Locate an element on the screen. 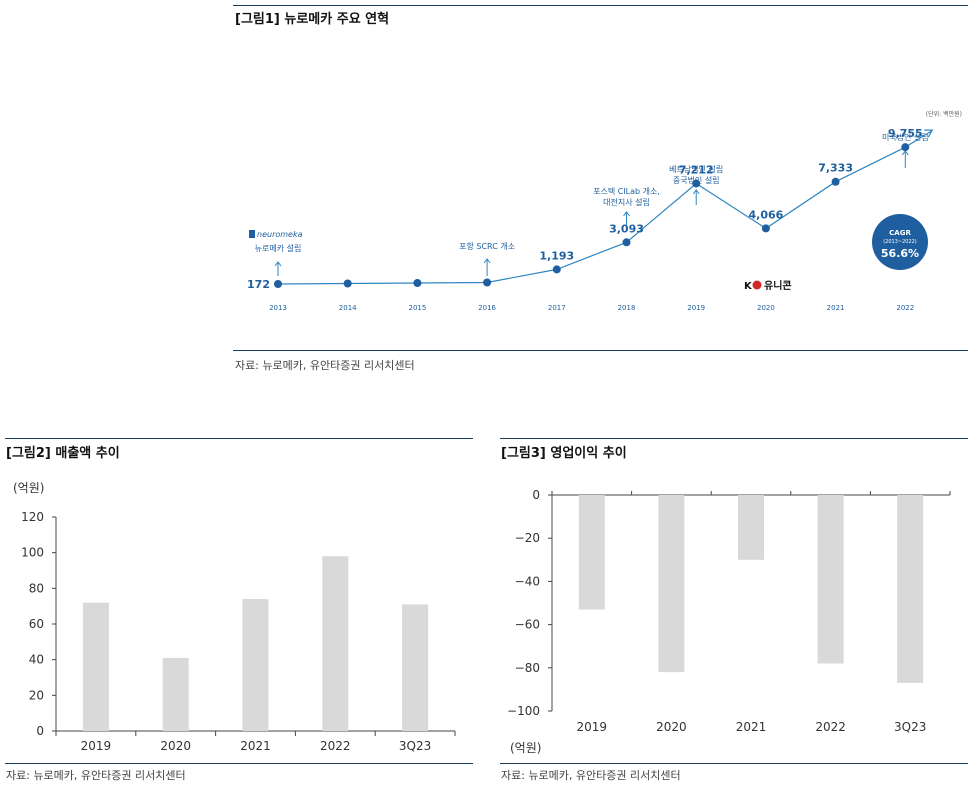 This screenshot has width=980, height=792. cagr-badge: CAGR (2013~2022) 56.6% is located at coordinates (900, 242).